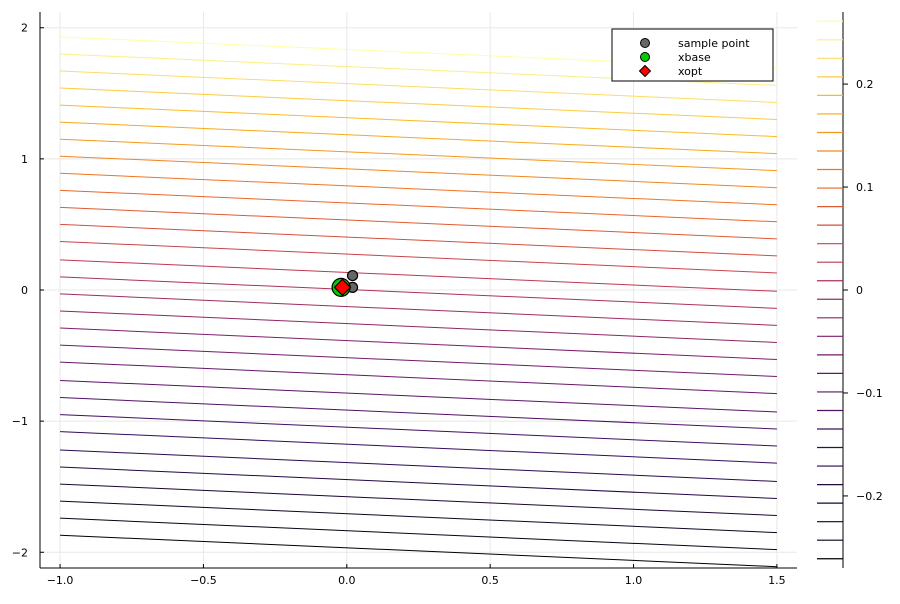 The width and height of the screenshot is (900, 604). What do you see at coordinates (352, 275) in the screenshot?
I see `sample-point-marker` at bounding box center [352, 275].